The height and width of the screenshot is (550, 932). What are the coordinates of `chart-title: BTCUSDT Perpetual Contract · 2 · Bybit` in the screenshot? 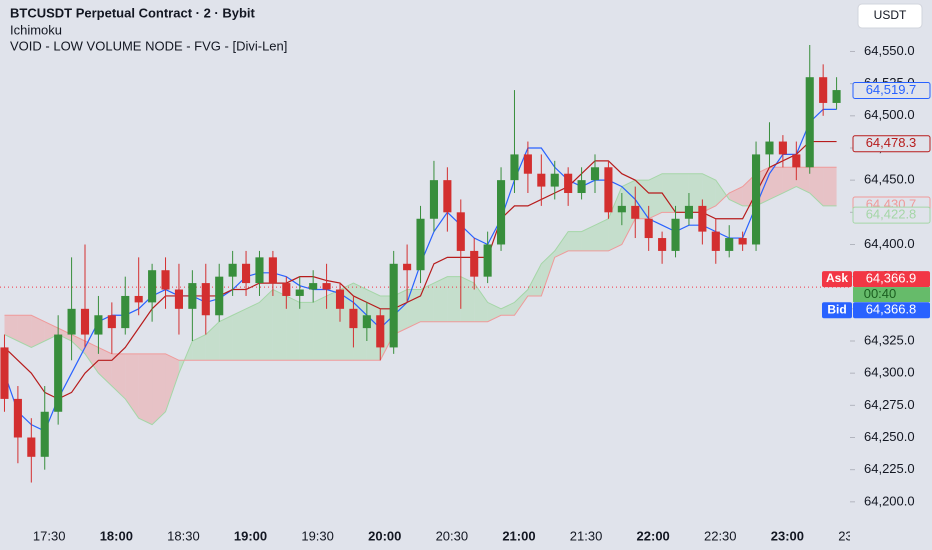 It's located at (133, 12).